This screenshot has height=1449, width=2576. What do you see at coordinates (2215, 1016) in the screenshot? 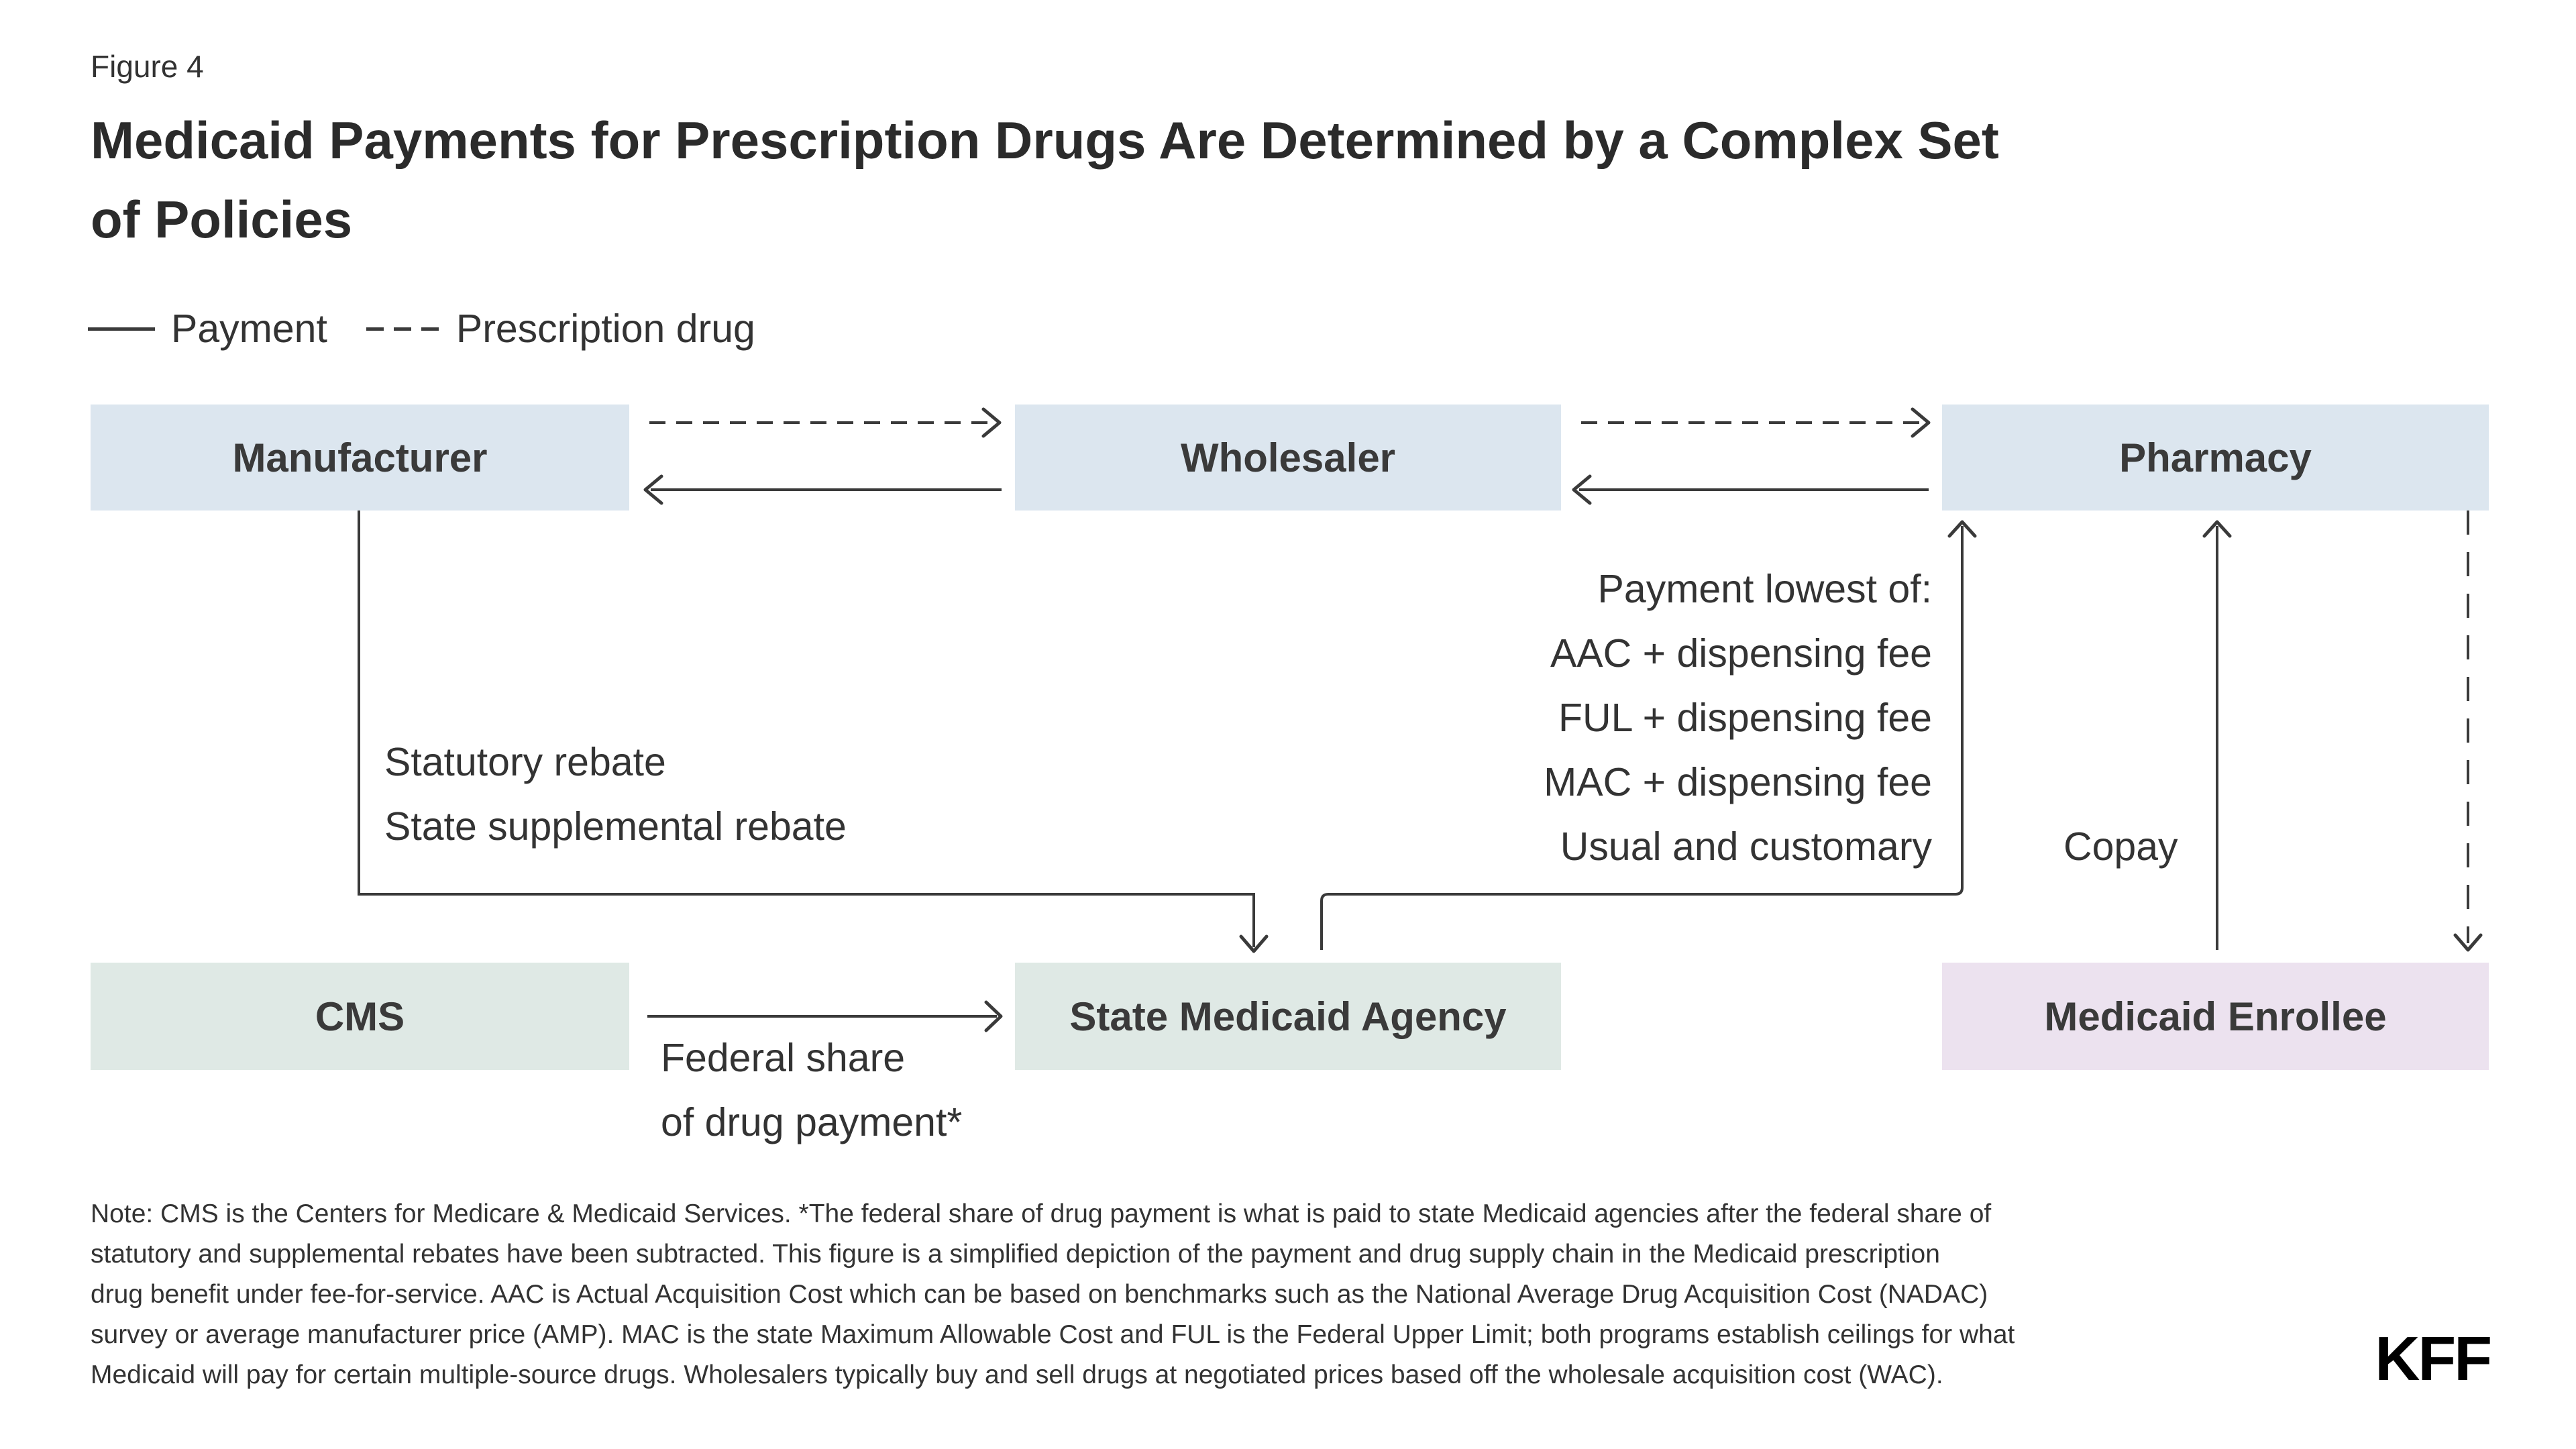
I see `node-medicaid-enrollee: Medicaid Enrollee` at bounding box center [2215, 1016].